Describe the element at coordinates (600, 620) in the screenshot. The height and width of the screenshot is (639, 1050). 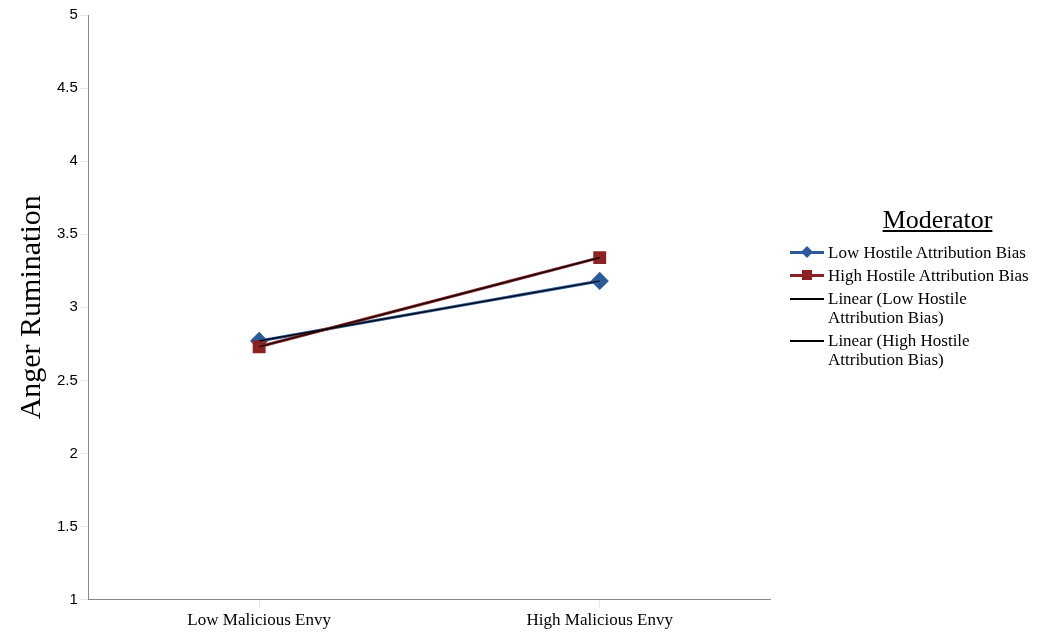
I see `x-tick-label: High Malicious Envy` at that location.